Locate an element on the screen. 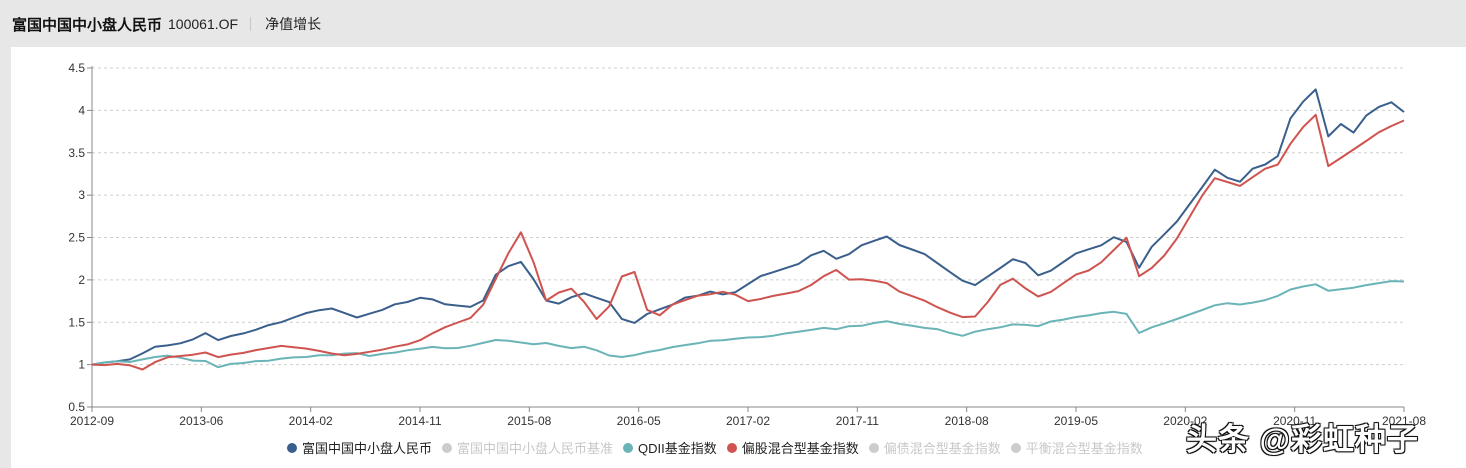 Image resolution: width=1466 pixels, height=468 pixels. x-tick-label: 2014-11 is located at coordinates (419, 421).